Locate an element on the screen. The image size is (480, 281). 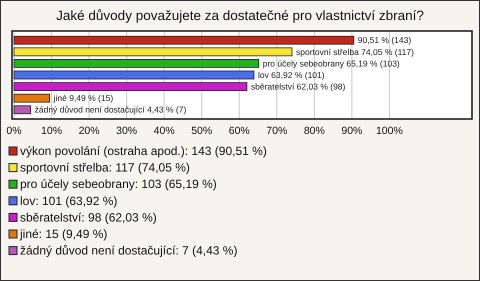
x-tick-label: 50% is located at coordinates (201, 131).